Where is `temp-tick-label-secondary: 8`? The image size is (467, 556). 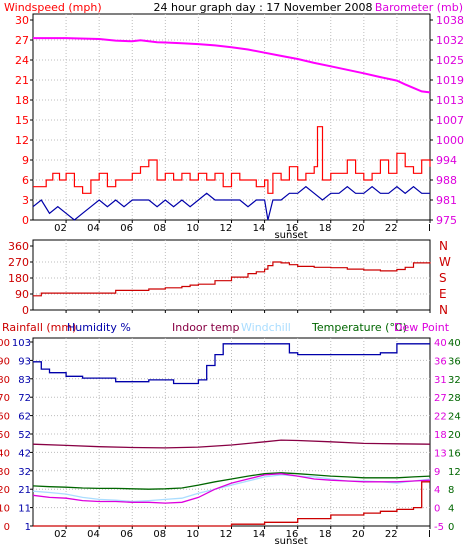 temp-tick-label-secondary: 8 is located at coordinates (451, 490).